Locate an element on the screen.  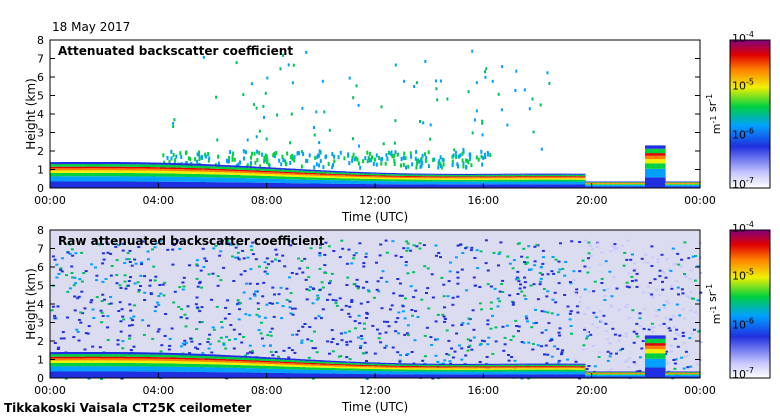
y-tick-label: 6 is located at coordinates (40, 77).